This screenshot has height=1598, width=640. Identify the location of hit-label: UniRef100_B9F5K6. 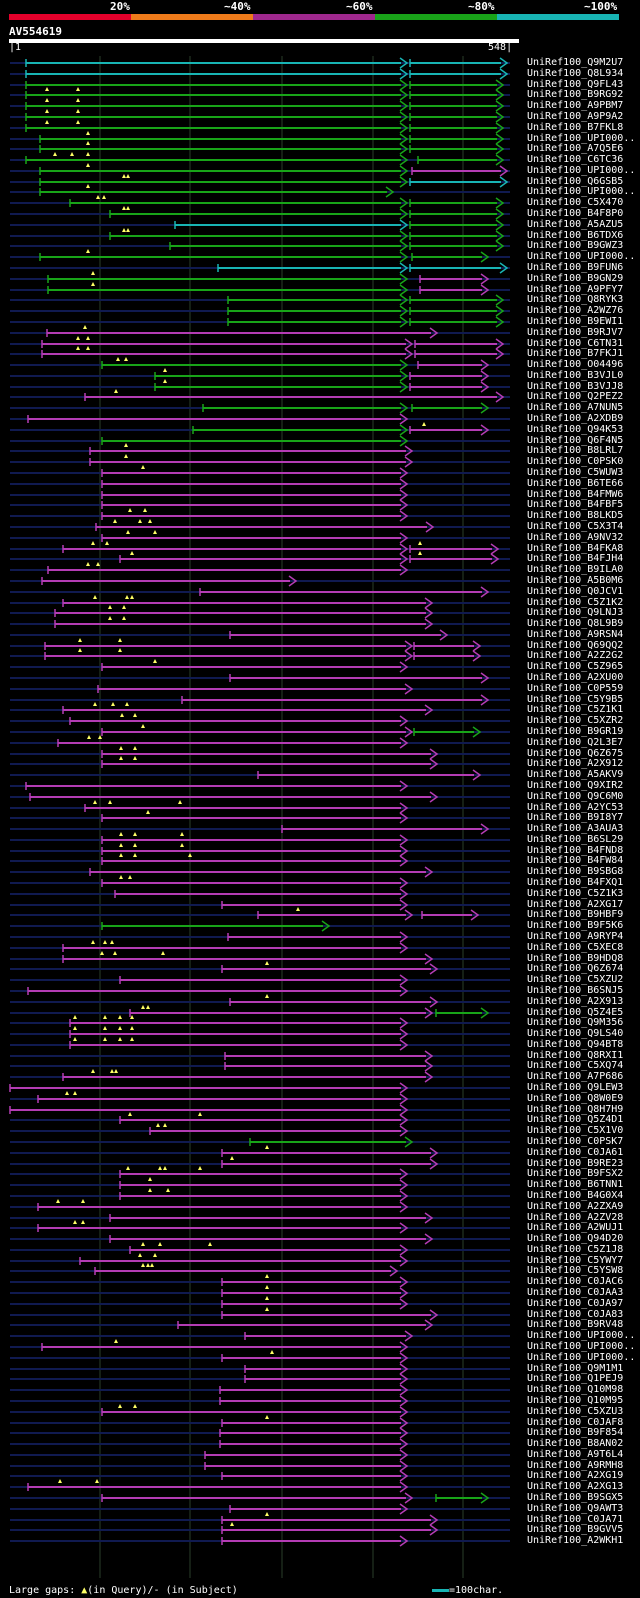
(575, 925).